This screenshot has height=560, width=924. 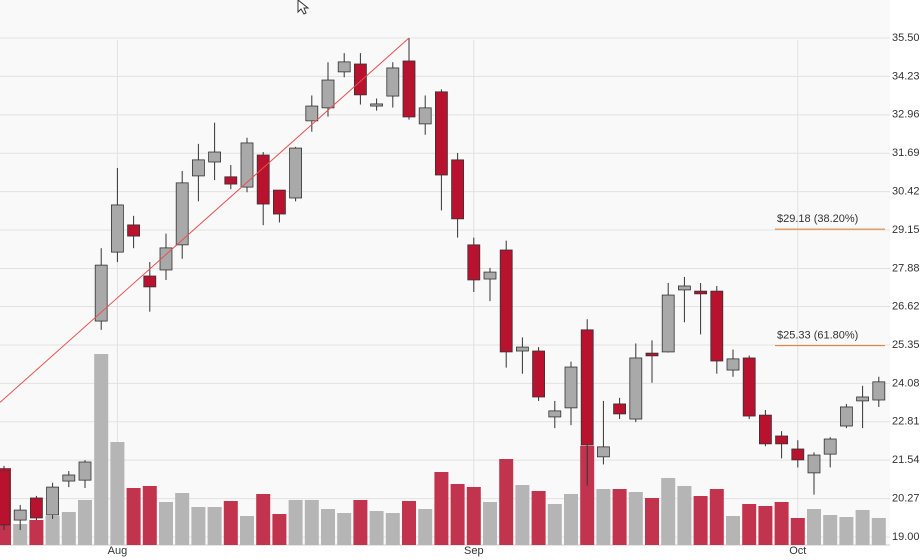 What do you see at coordinates (906, 192) in the screenshot?
I see `y-tick-label: 30.42` at bounding box center [906, 192].